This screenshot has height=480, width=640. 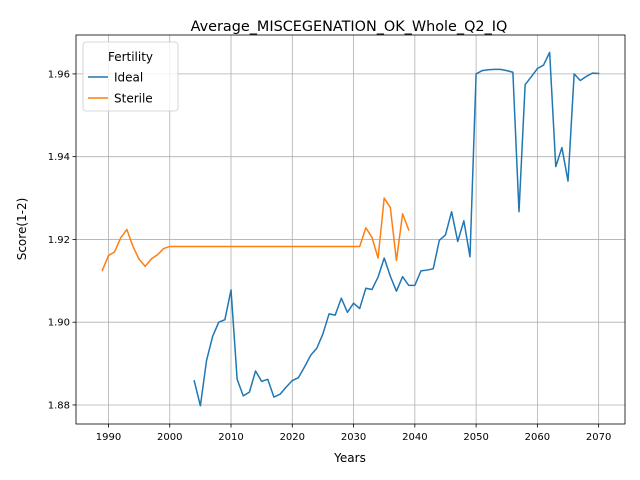 I want to click on x-tick-label: 2000, so click(x=169, y=437).